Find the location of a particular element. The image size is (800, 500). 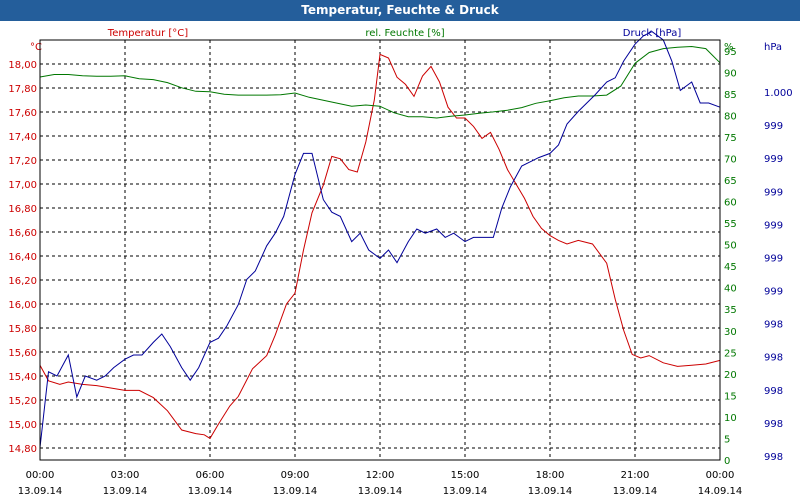

humidity-tick-label: 20 is located at coordinates (730, 375).